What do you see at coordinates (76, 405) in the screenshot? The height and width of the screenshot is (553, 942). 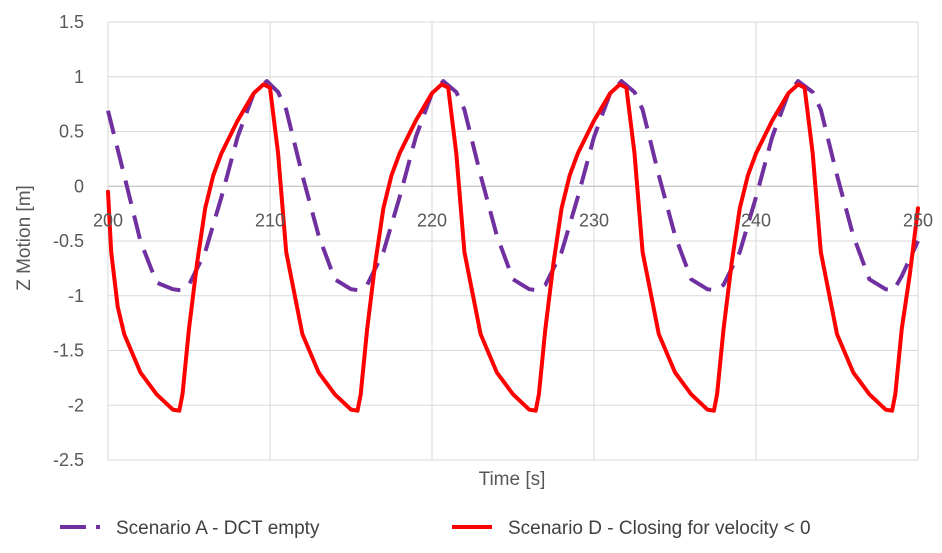 I see `y-tick-label: -2` at bounding box center [76, 405].